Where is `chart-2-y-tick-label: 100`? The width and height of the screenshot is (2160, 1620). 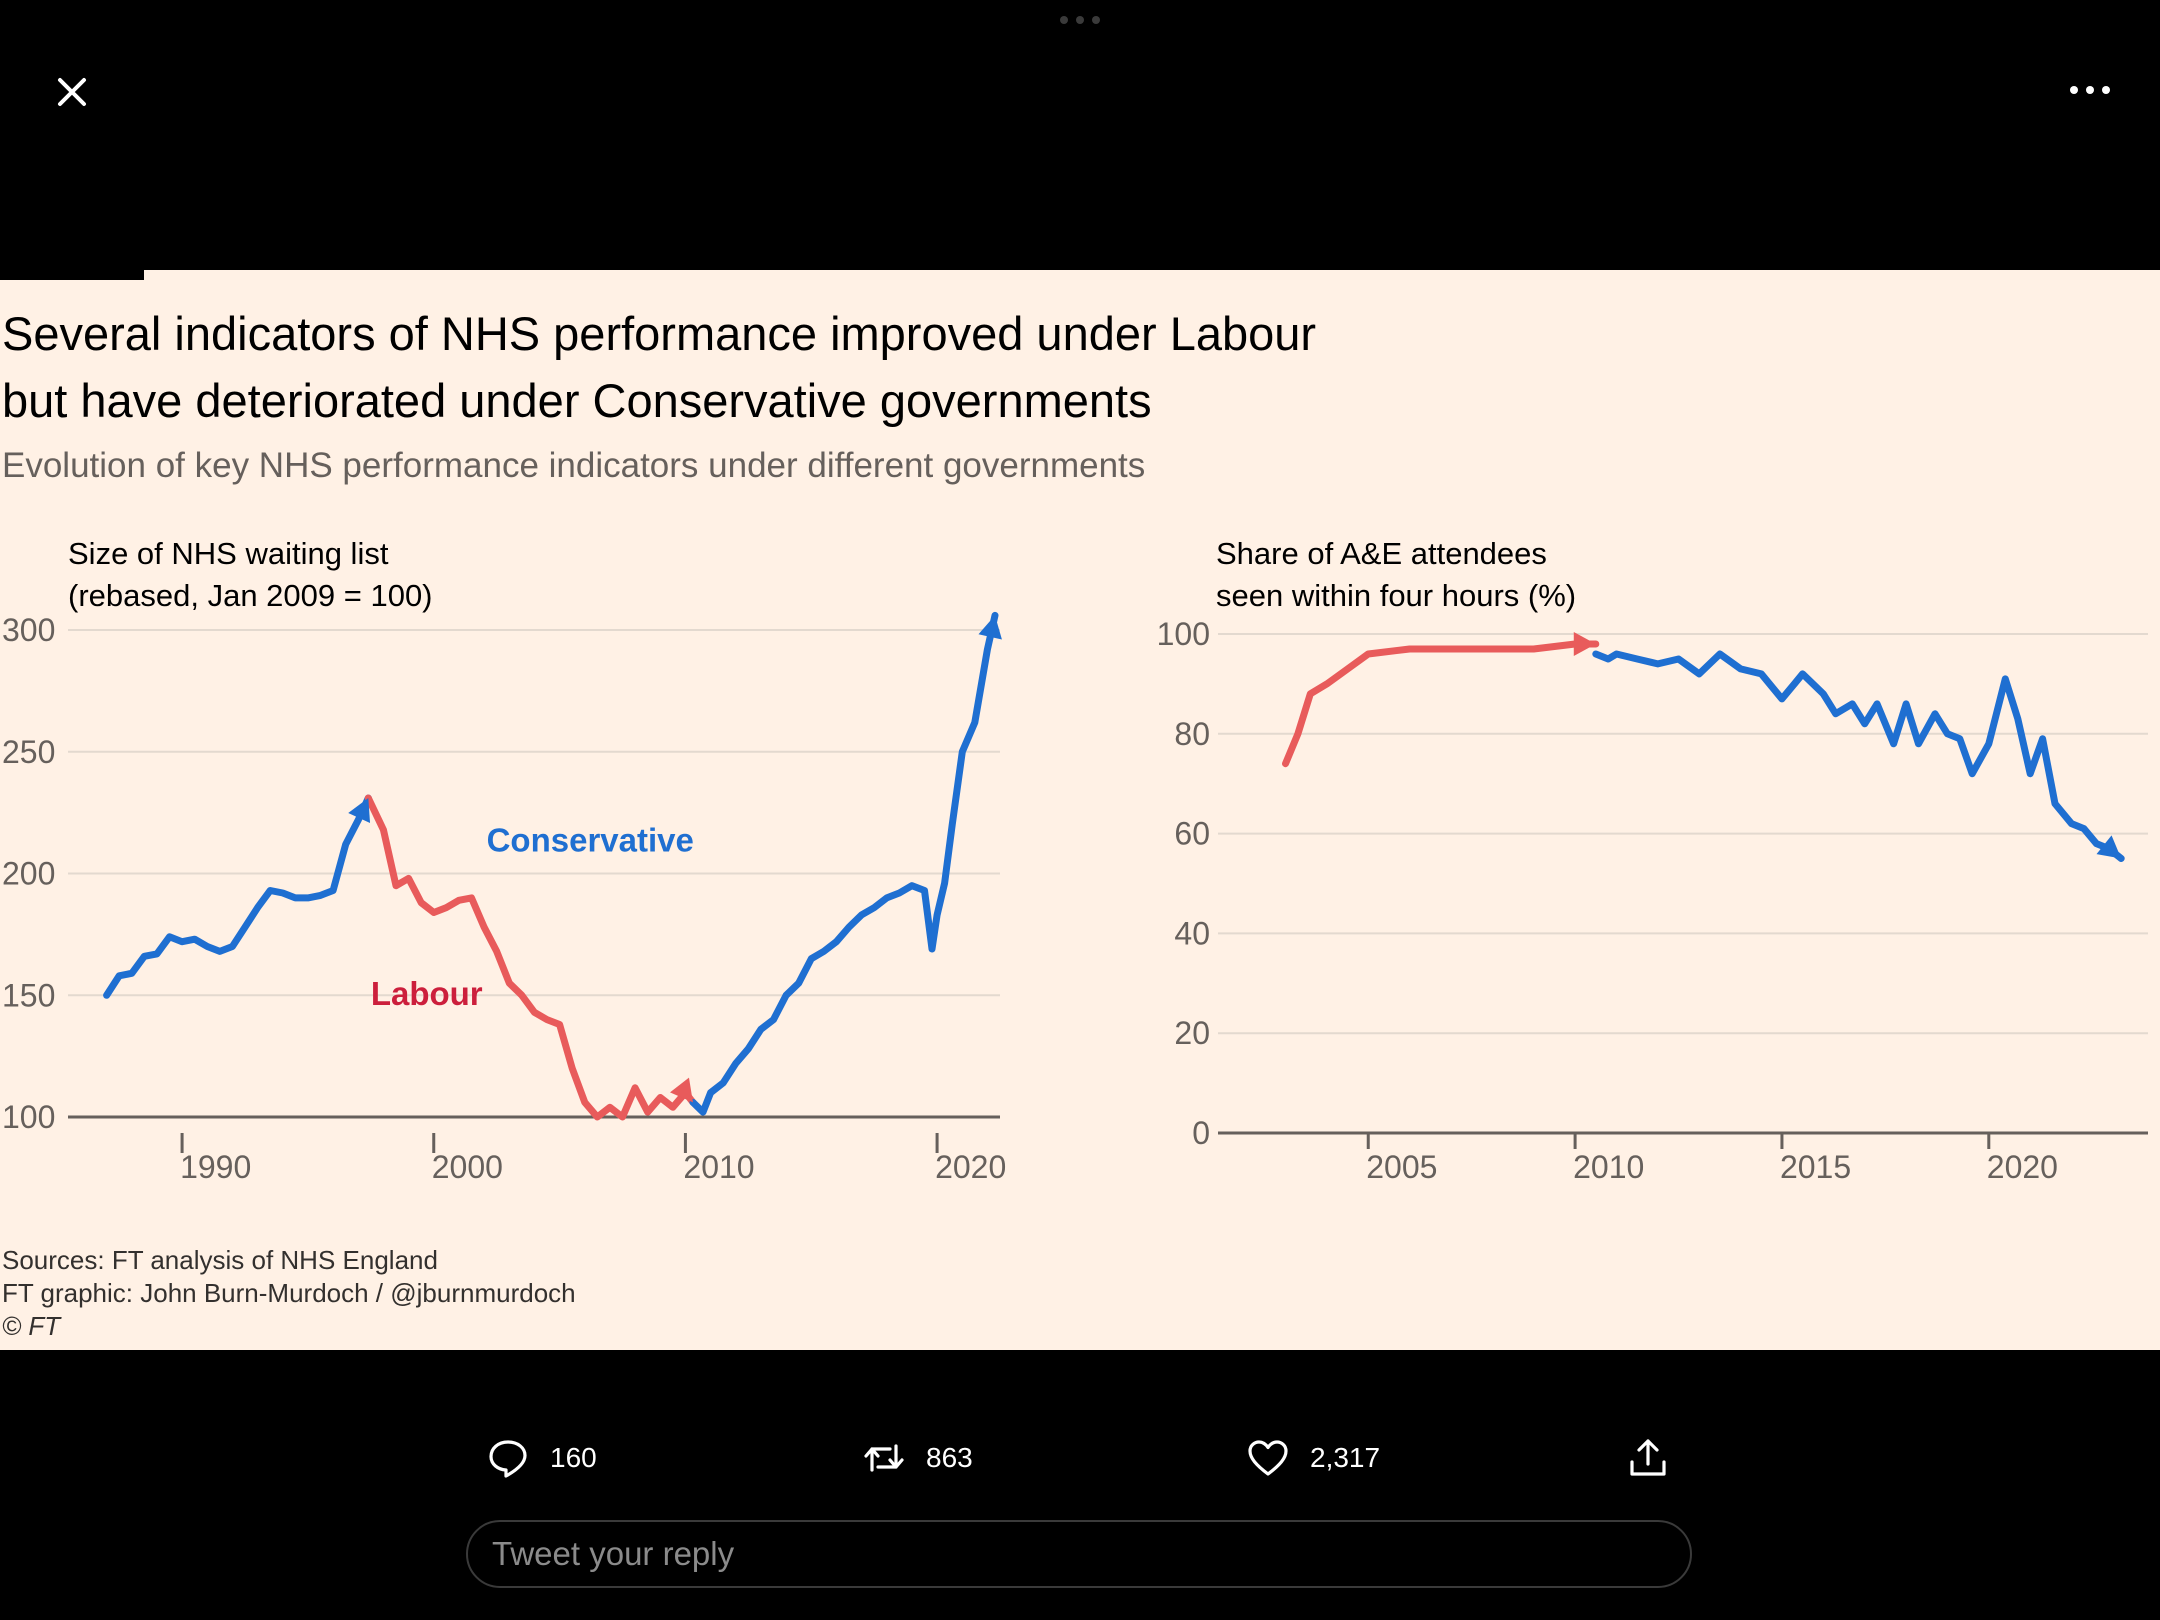 chart-2-y-tick-label: 100 is located at coordinates (1183, 634).